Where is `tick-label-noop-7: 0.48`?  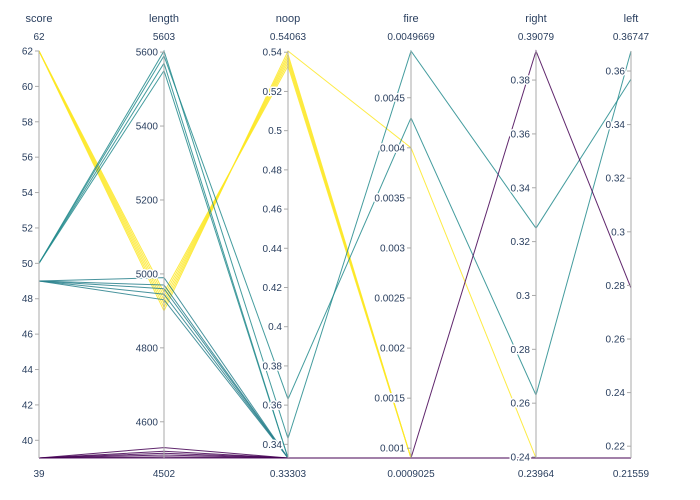 tick-label-noop-7: 0.48 is located at coordinates (273, 170).